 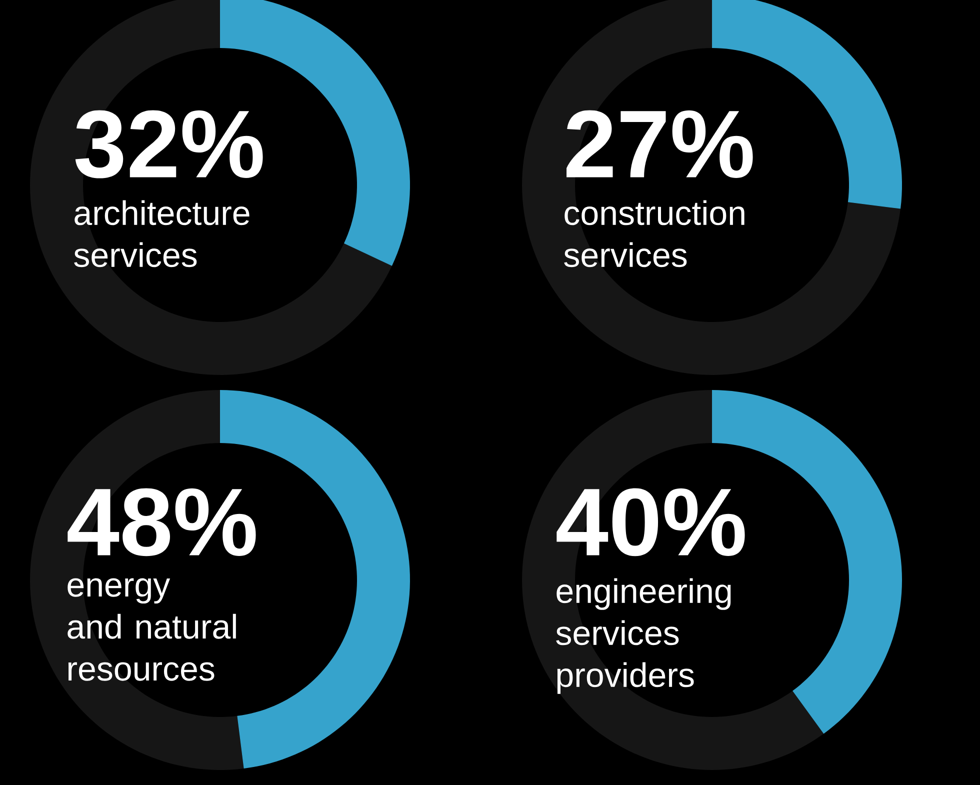 I want to click on text: 32%, so click(x=169, y=144).